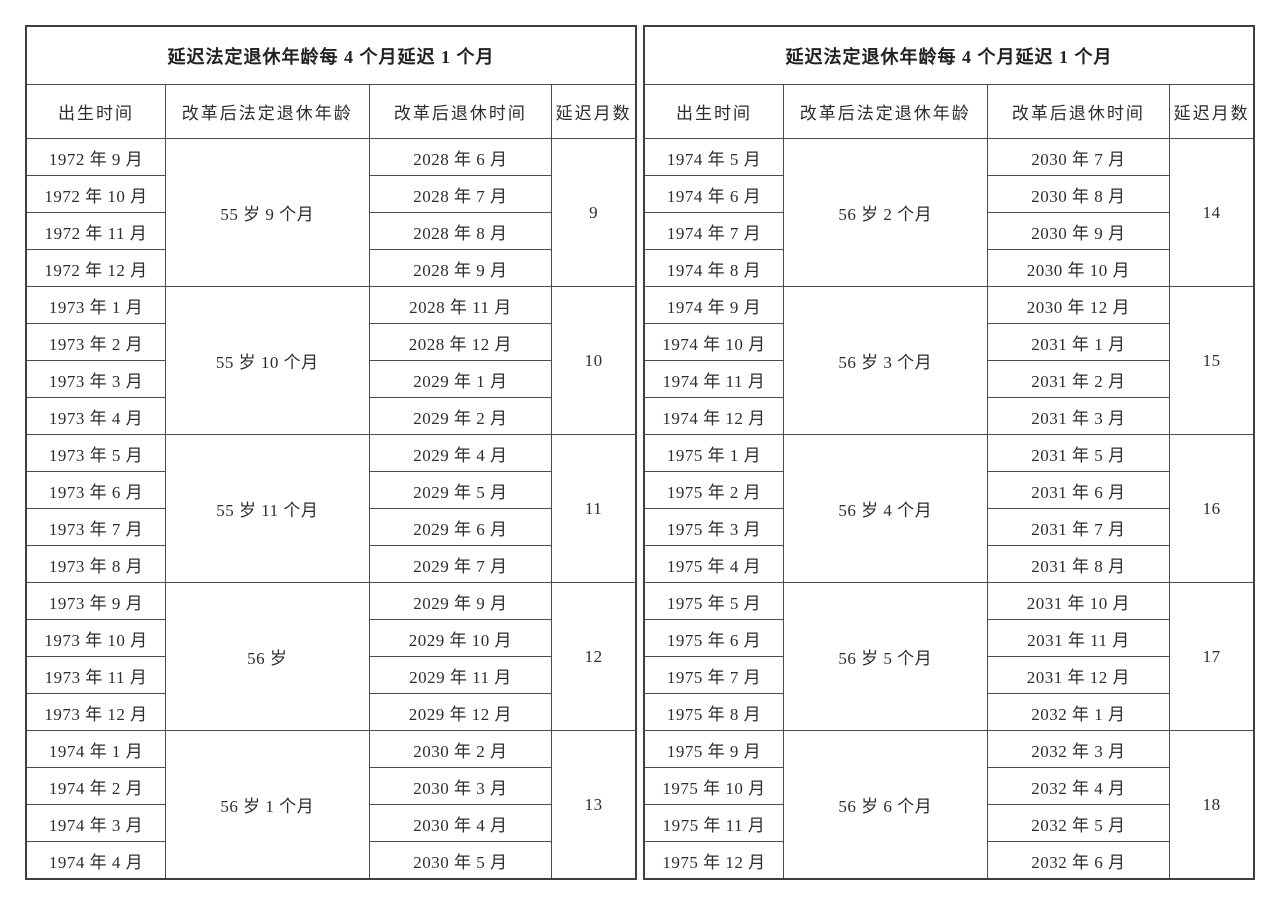 Image resolution: width=1280 pixels, height=903 pixels. I want to click on table-row: 1973 年 2 月 2028 年 12 月, so click(330, 342).